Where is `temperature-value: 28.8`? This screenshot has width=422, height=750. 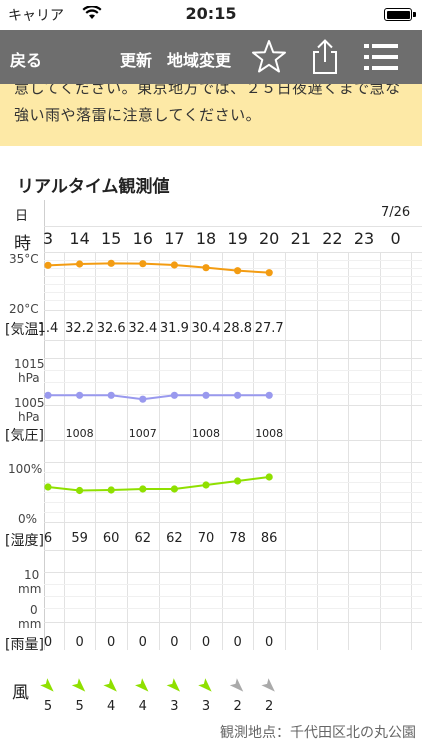 temperature-value: 28.8 is located at coordinates (238, 328).